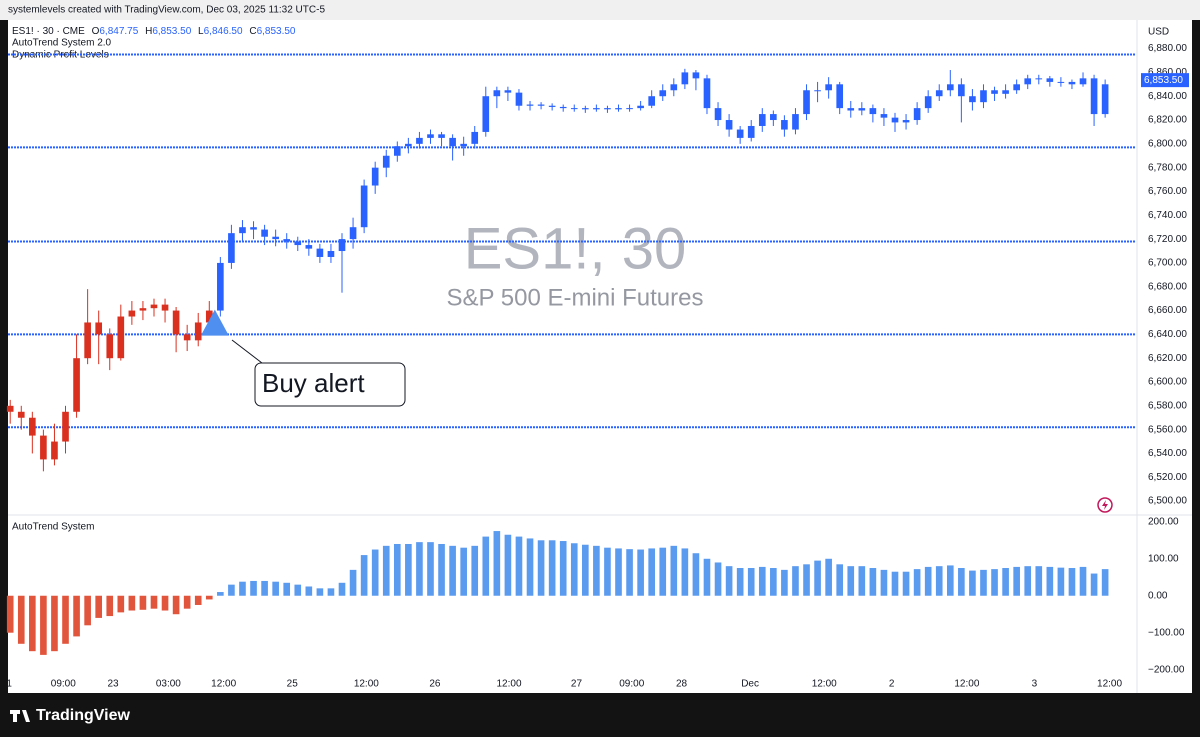 This screenshot has width=1200, height=737. I want to click on y-tick-label: 6,800.00, so click(1167, 143).